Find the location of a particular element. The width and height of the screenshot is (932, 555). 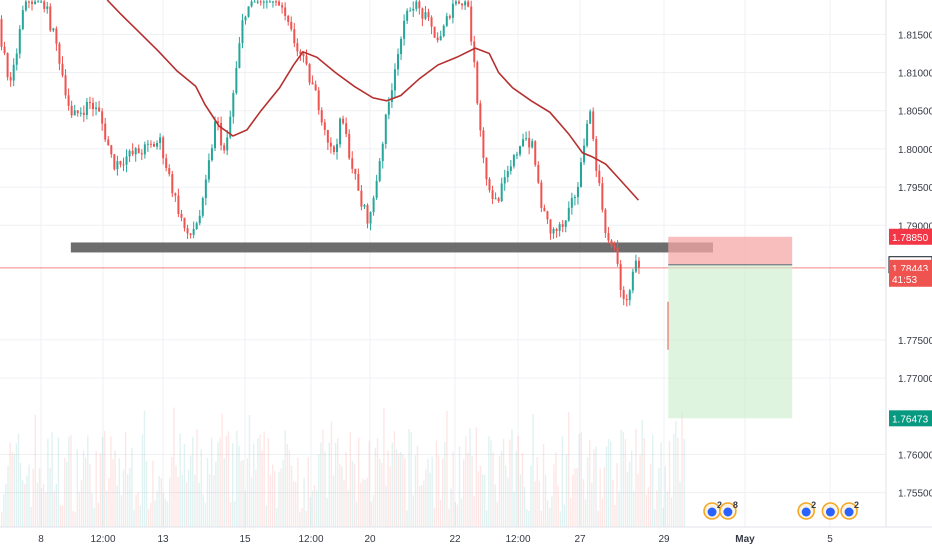

event-count-label: 2 is located at coordinates (719, 505).